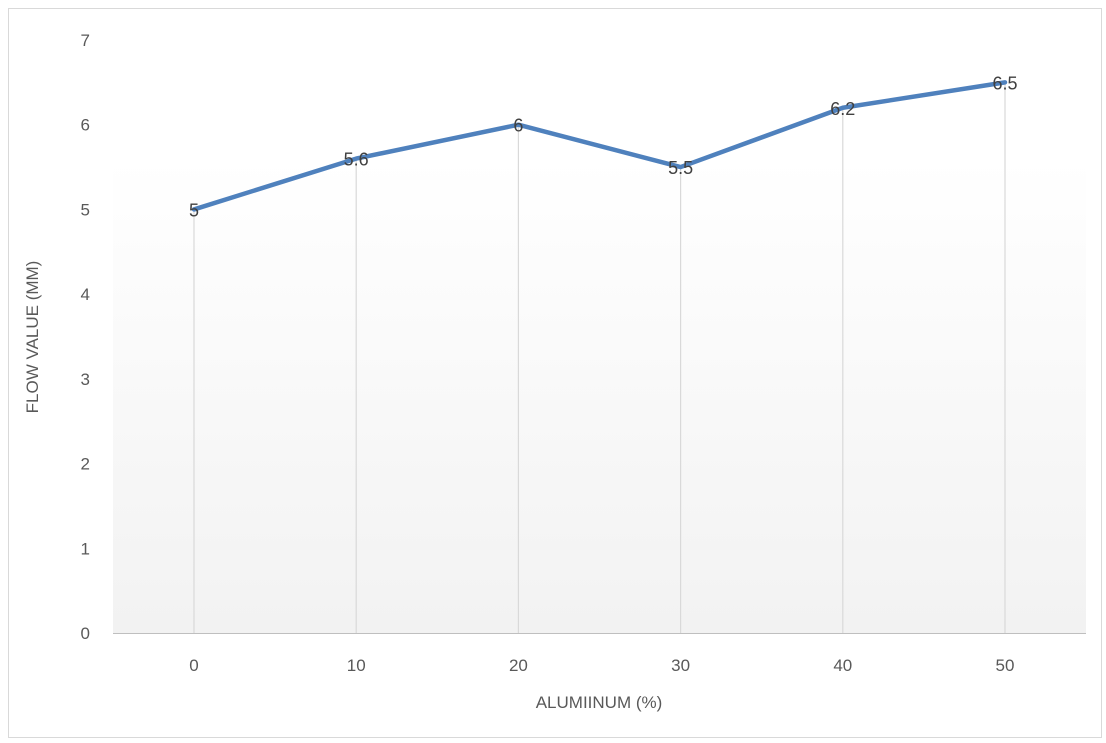 This screenshot has width=1106, height=743. Describe the element at coordinates (85, 294) in the screenshot. I see `y-tick-label: 4` at that location.